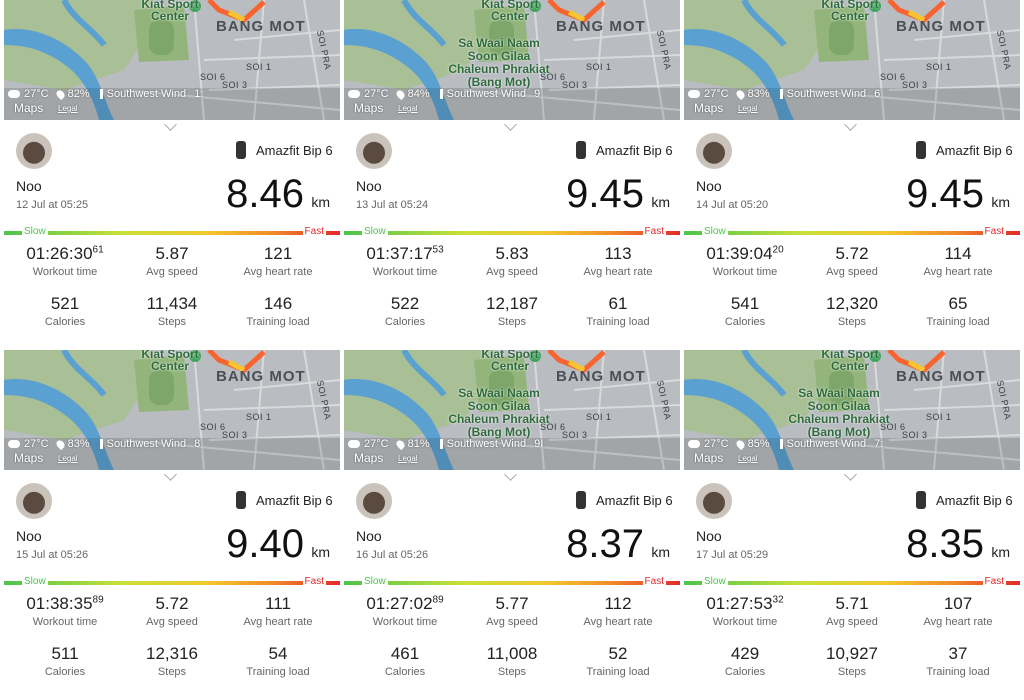 Image resolution: width=1024 pixels, height=700 pixels. Describe the element at coordinates (172, 622) in the screenshot. I see `stat-label: Avg speed` at that location.